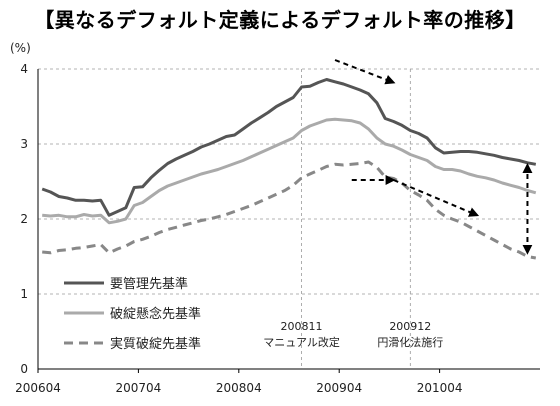 The width and height of the screenshot is (560, 406). What do you see at coordinates (24, 369) in the screenshot?
I see `y-tick-label: 0` at bounding box center [24, 369].